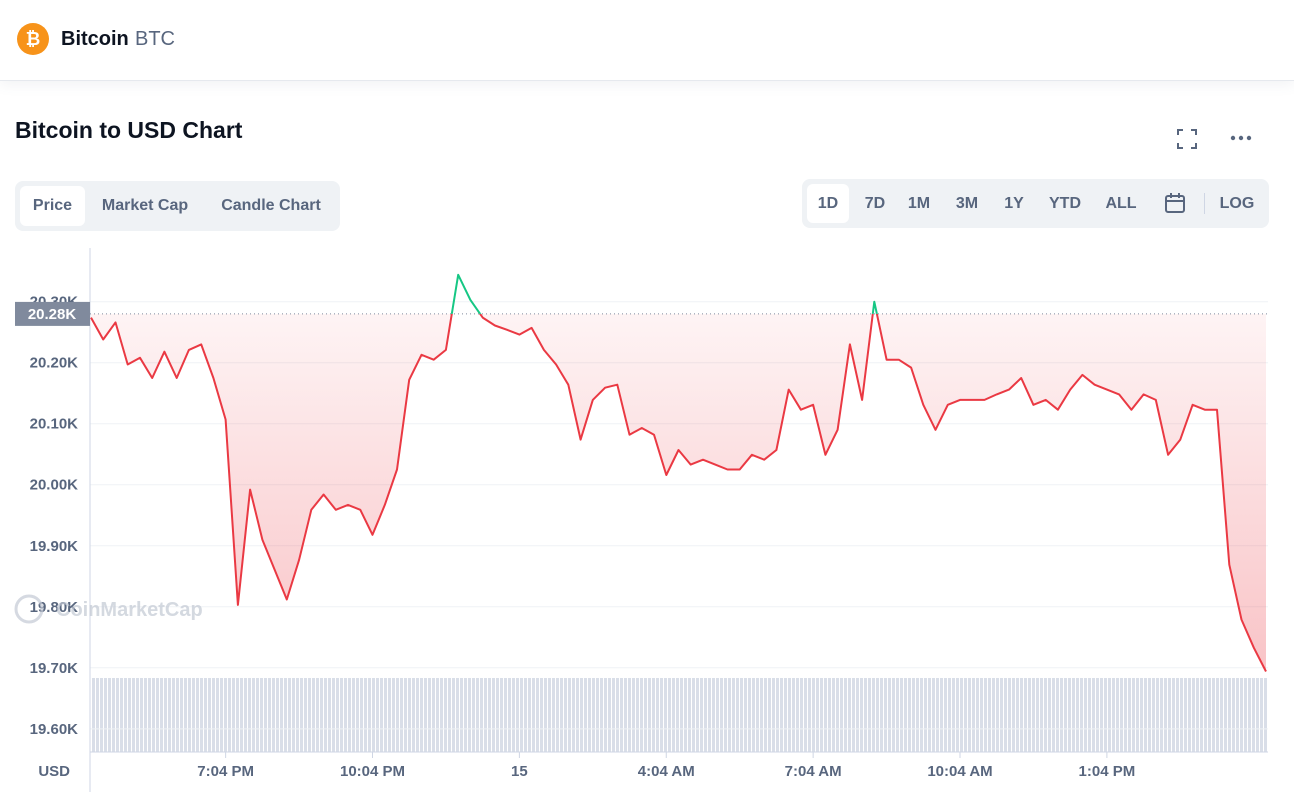 The image size is (1294, 793). Describe the element at coordinates (959, 771) in the screenshot. I see `x-tick-label: 10:04 AM` at that location.